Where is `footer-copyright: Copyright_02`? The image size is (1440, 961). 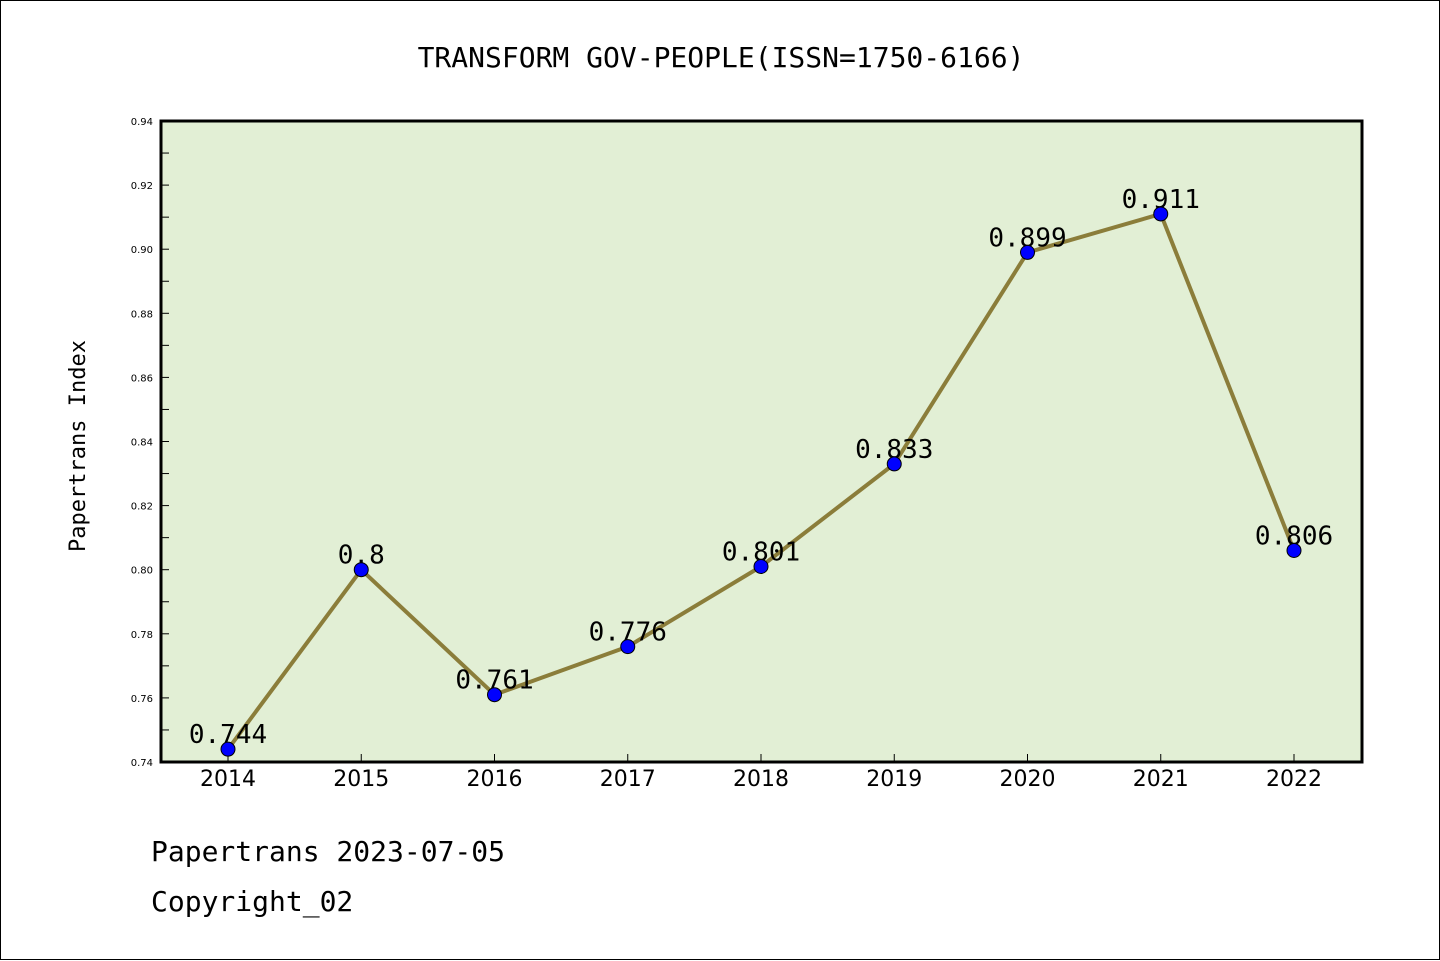 footer-copyright: Copyright_02 is located at coordinates (252, 901).